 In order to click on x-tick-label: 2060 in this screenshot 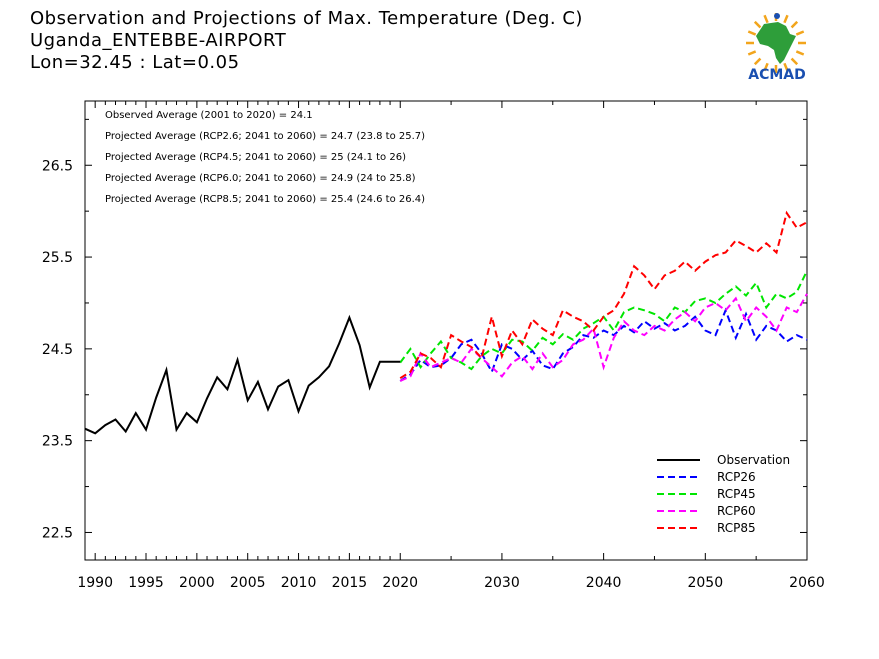, I will do `click(807, 583)`.